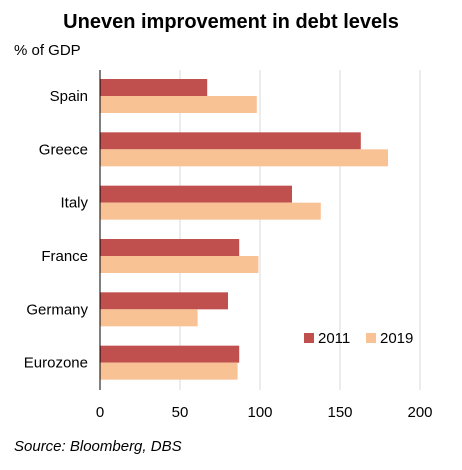 The width and height of the screenshot is (462, 470). I want to click on legend-swatch-2011, so click(309, 338).